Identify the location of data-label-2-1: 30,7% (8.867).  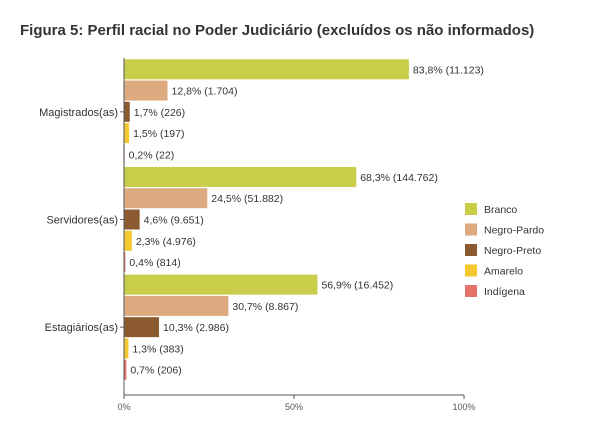
(265, 307).